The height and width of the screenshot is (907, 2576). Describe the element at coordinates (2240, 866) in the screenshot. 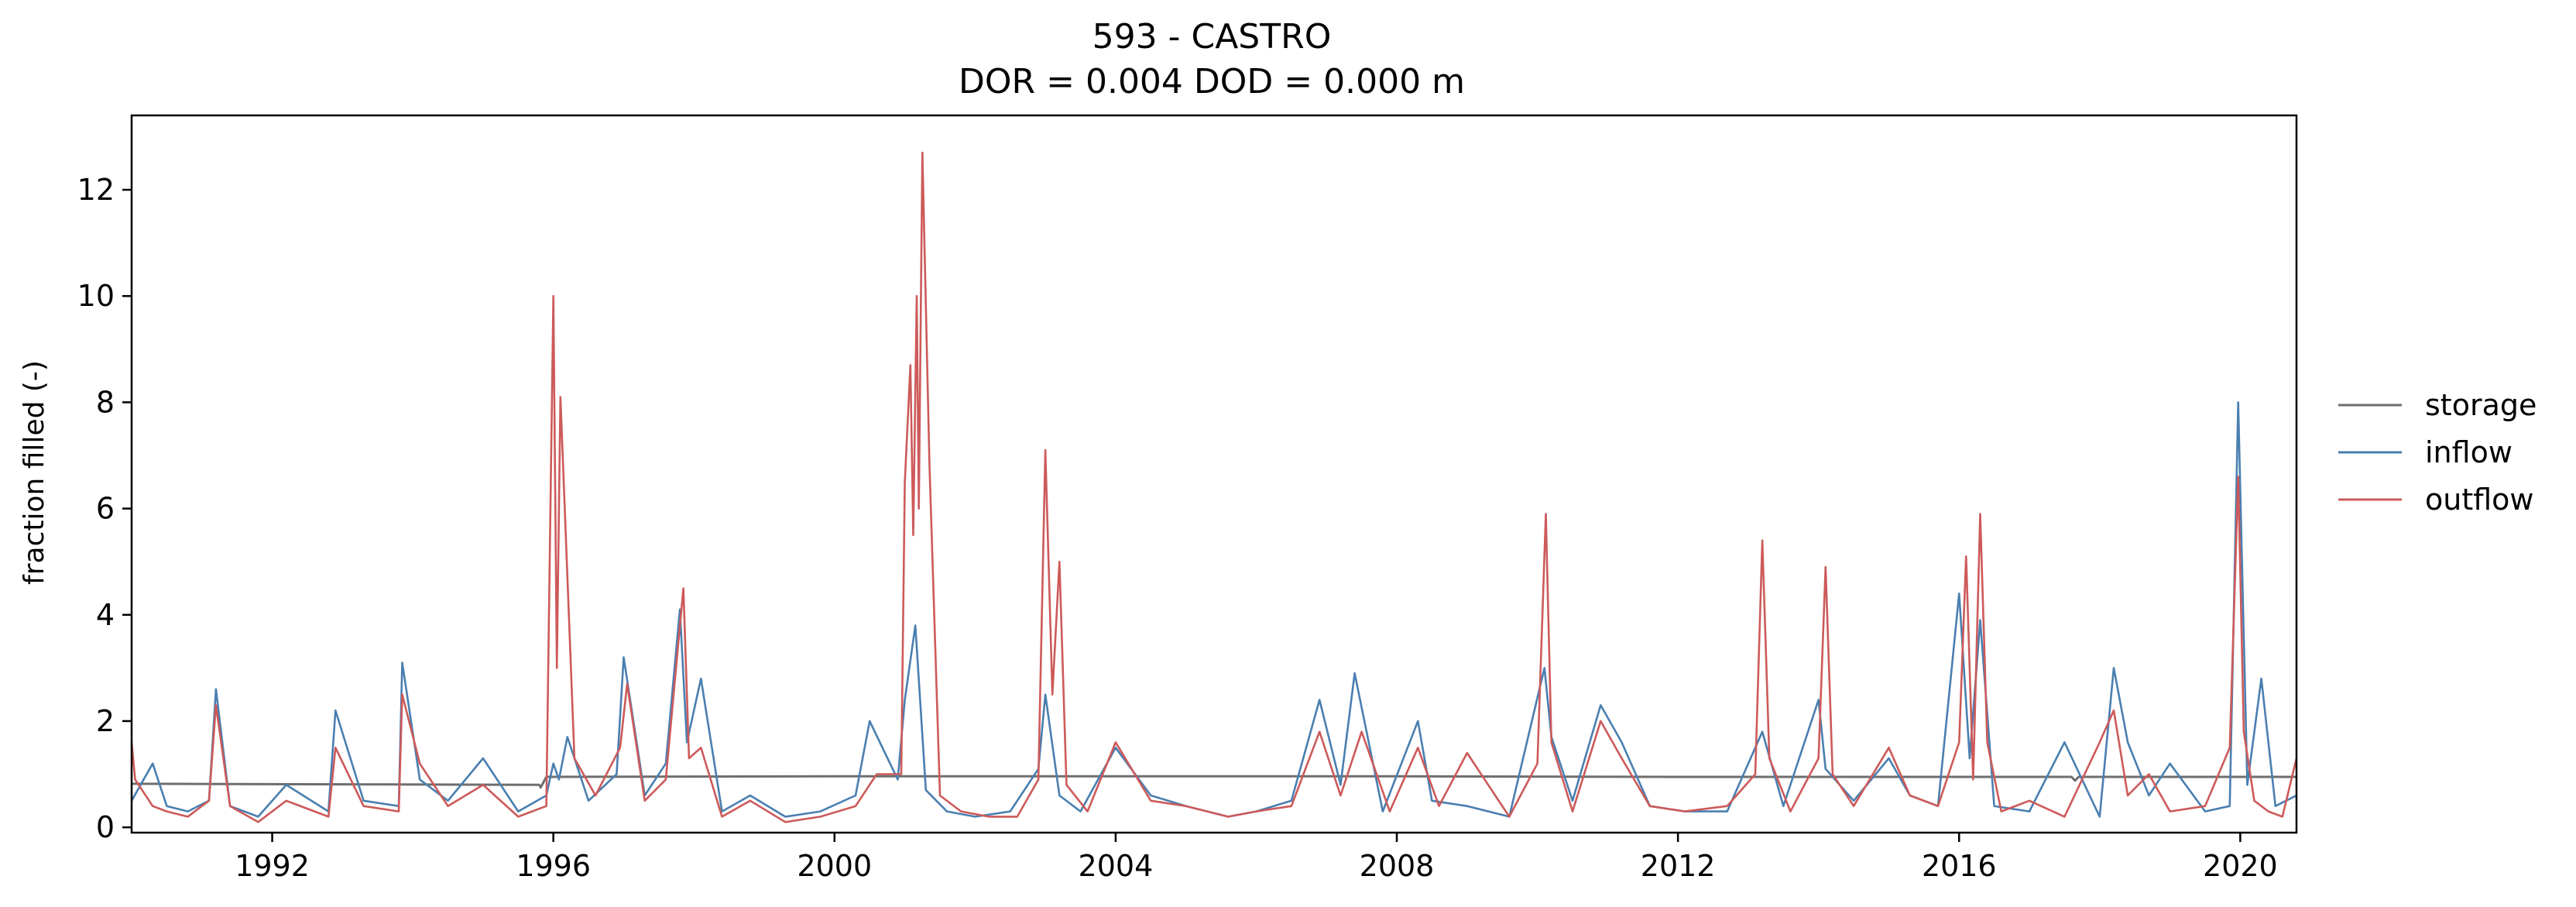

I see `x-tick-label: 2020` at that location.